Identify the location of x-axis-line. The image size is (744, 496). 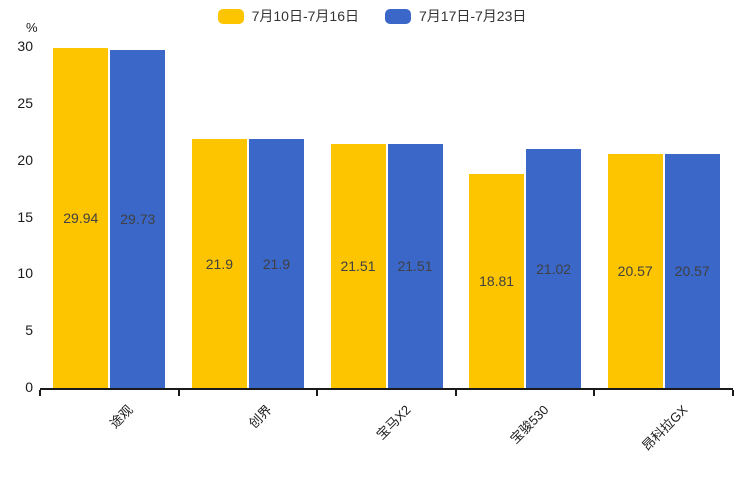
(386, 389).